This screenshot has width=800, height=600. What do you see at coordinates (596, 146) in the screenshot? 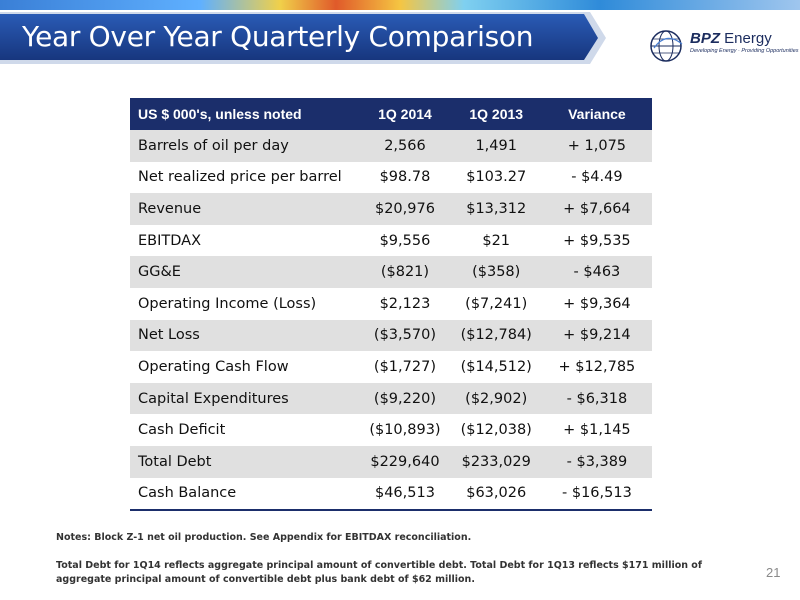
I see `cell-variance: + 1,075` at bounding box center [596, 146].